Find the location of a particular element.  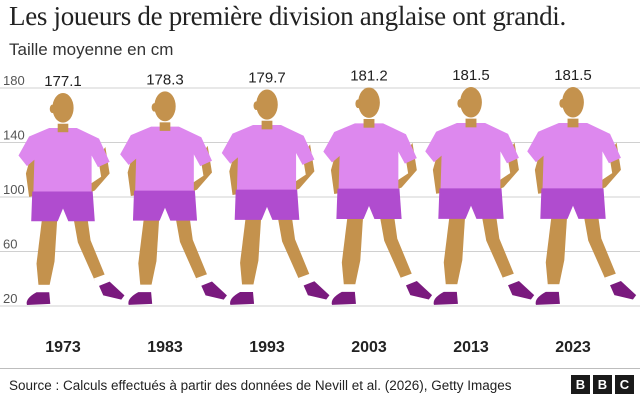

x-tick-label: 1993 is located at coordinates (267, 347).